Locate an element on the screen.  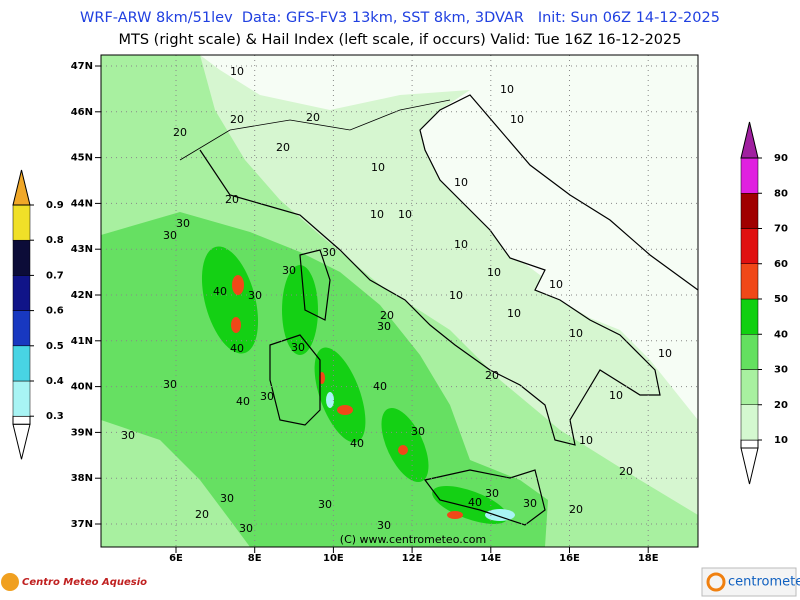
lon-label: 14E is located at coordinates (490, 558).